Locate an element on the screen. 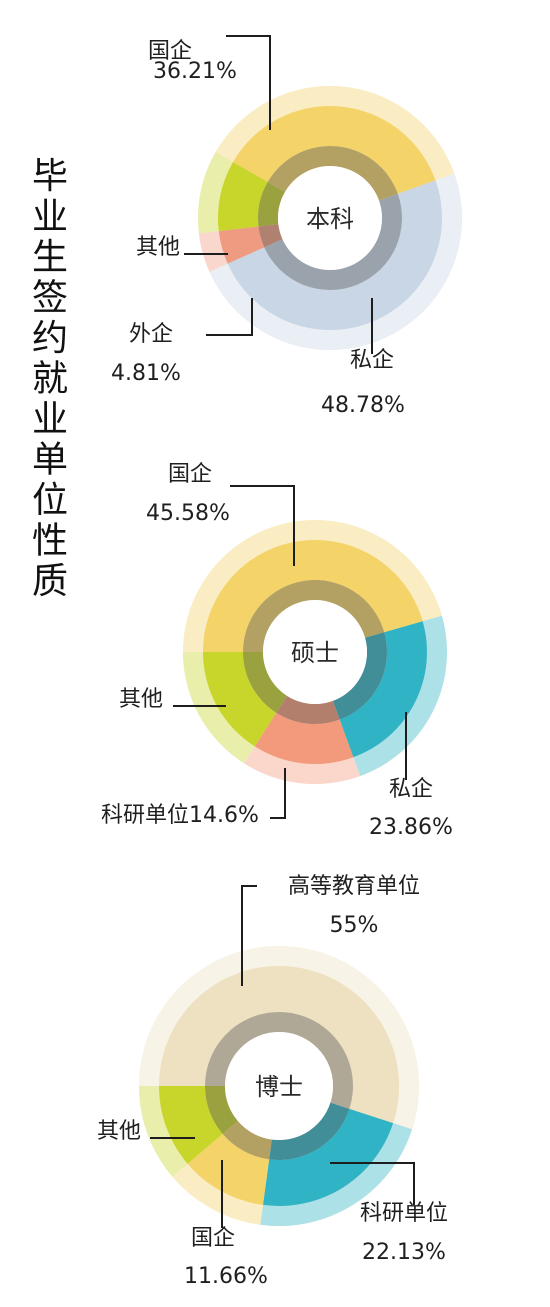 The width and height of the screenshot is (550, 1307). slice-label-value: 22.13% is located at coordinates (404, 1252).